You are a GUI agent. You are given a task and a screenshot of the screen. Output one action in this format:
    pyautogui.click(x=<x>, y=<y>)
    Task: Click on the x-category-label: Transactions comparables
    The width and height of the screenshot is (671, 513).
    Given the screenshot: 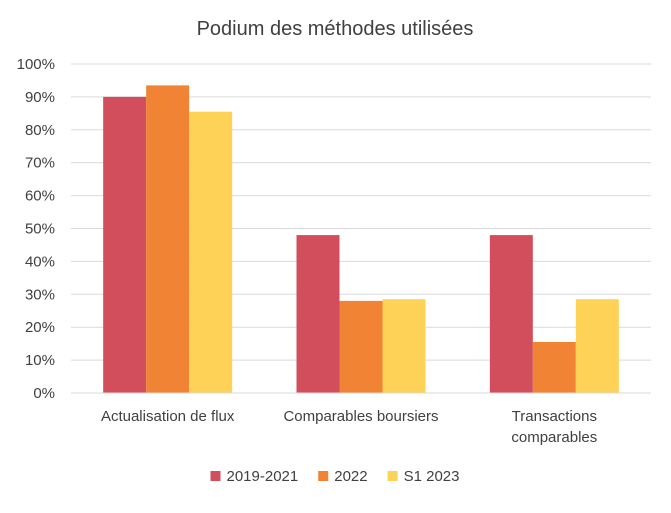 What is the action you would take?
    pyautogui.click(x=554, y=427)
    